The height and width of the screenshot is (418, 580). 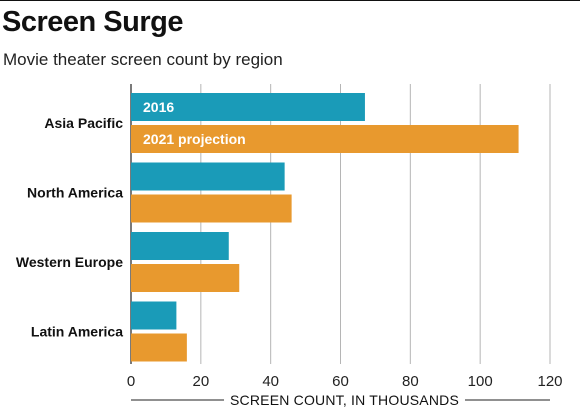 What do you see at coordinates (75, 193) in the screenshot?
I see `category-label-north-america: North America` at bounding box center [75, 193].